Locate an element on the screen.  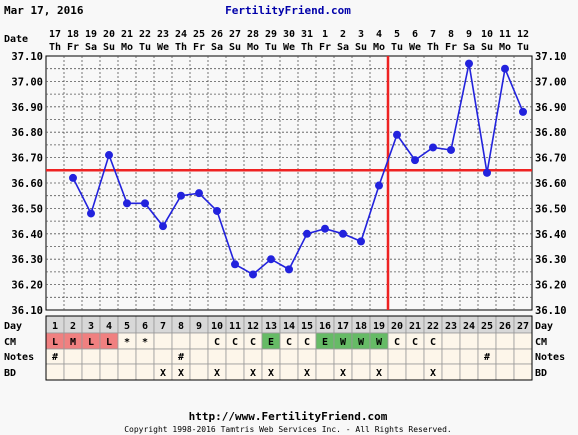
date-label: 25 is located at coordinates (199, 34).